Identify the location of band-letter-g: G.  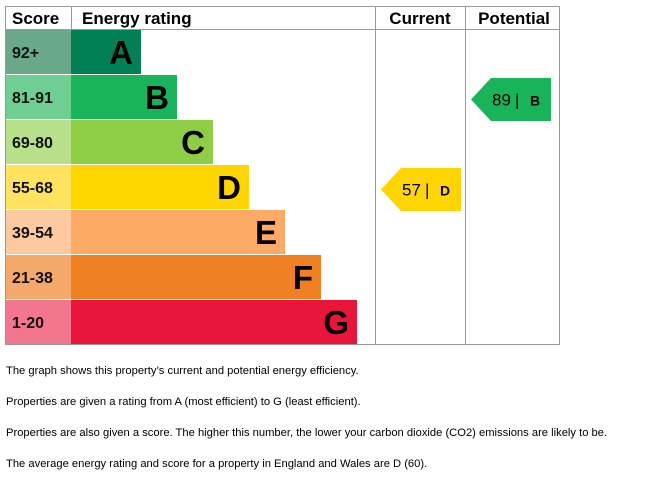
(336, 322).